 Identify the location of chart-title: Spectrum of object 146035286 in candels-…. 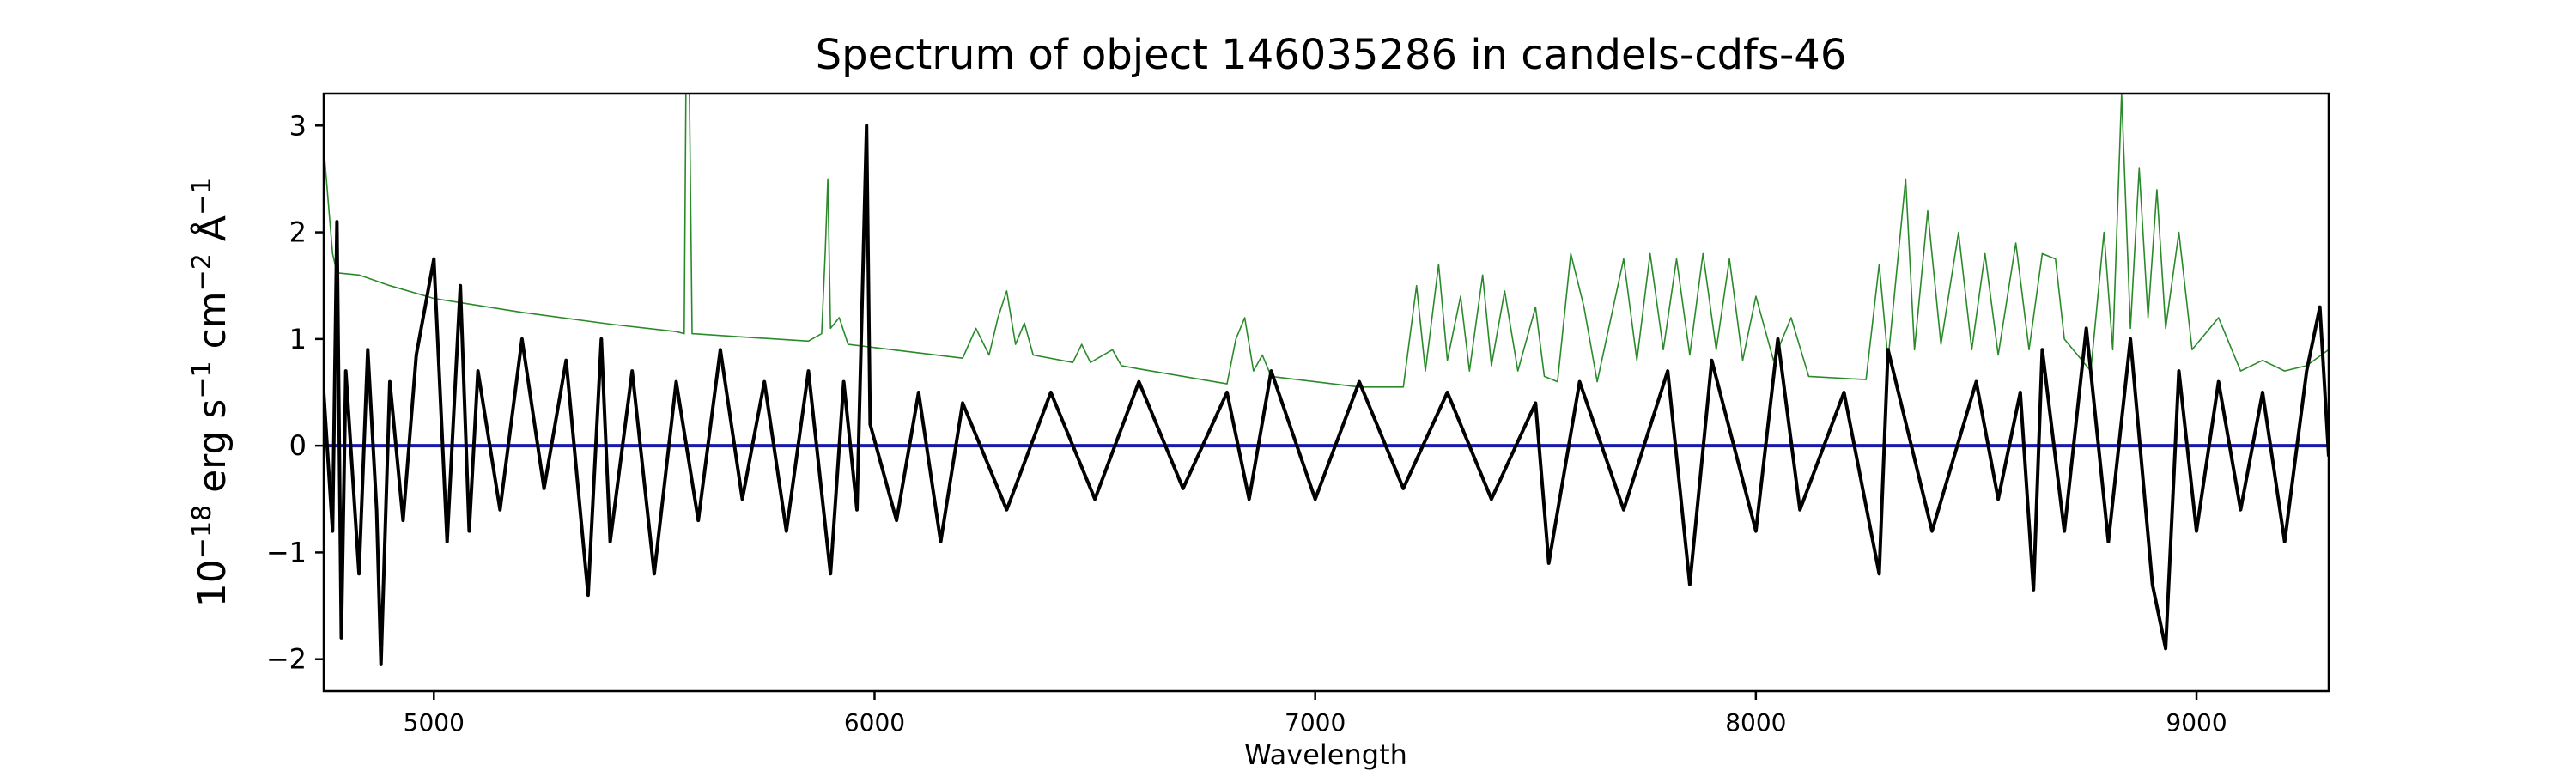
(1331, 55).